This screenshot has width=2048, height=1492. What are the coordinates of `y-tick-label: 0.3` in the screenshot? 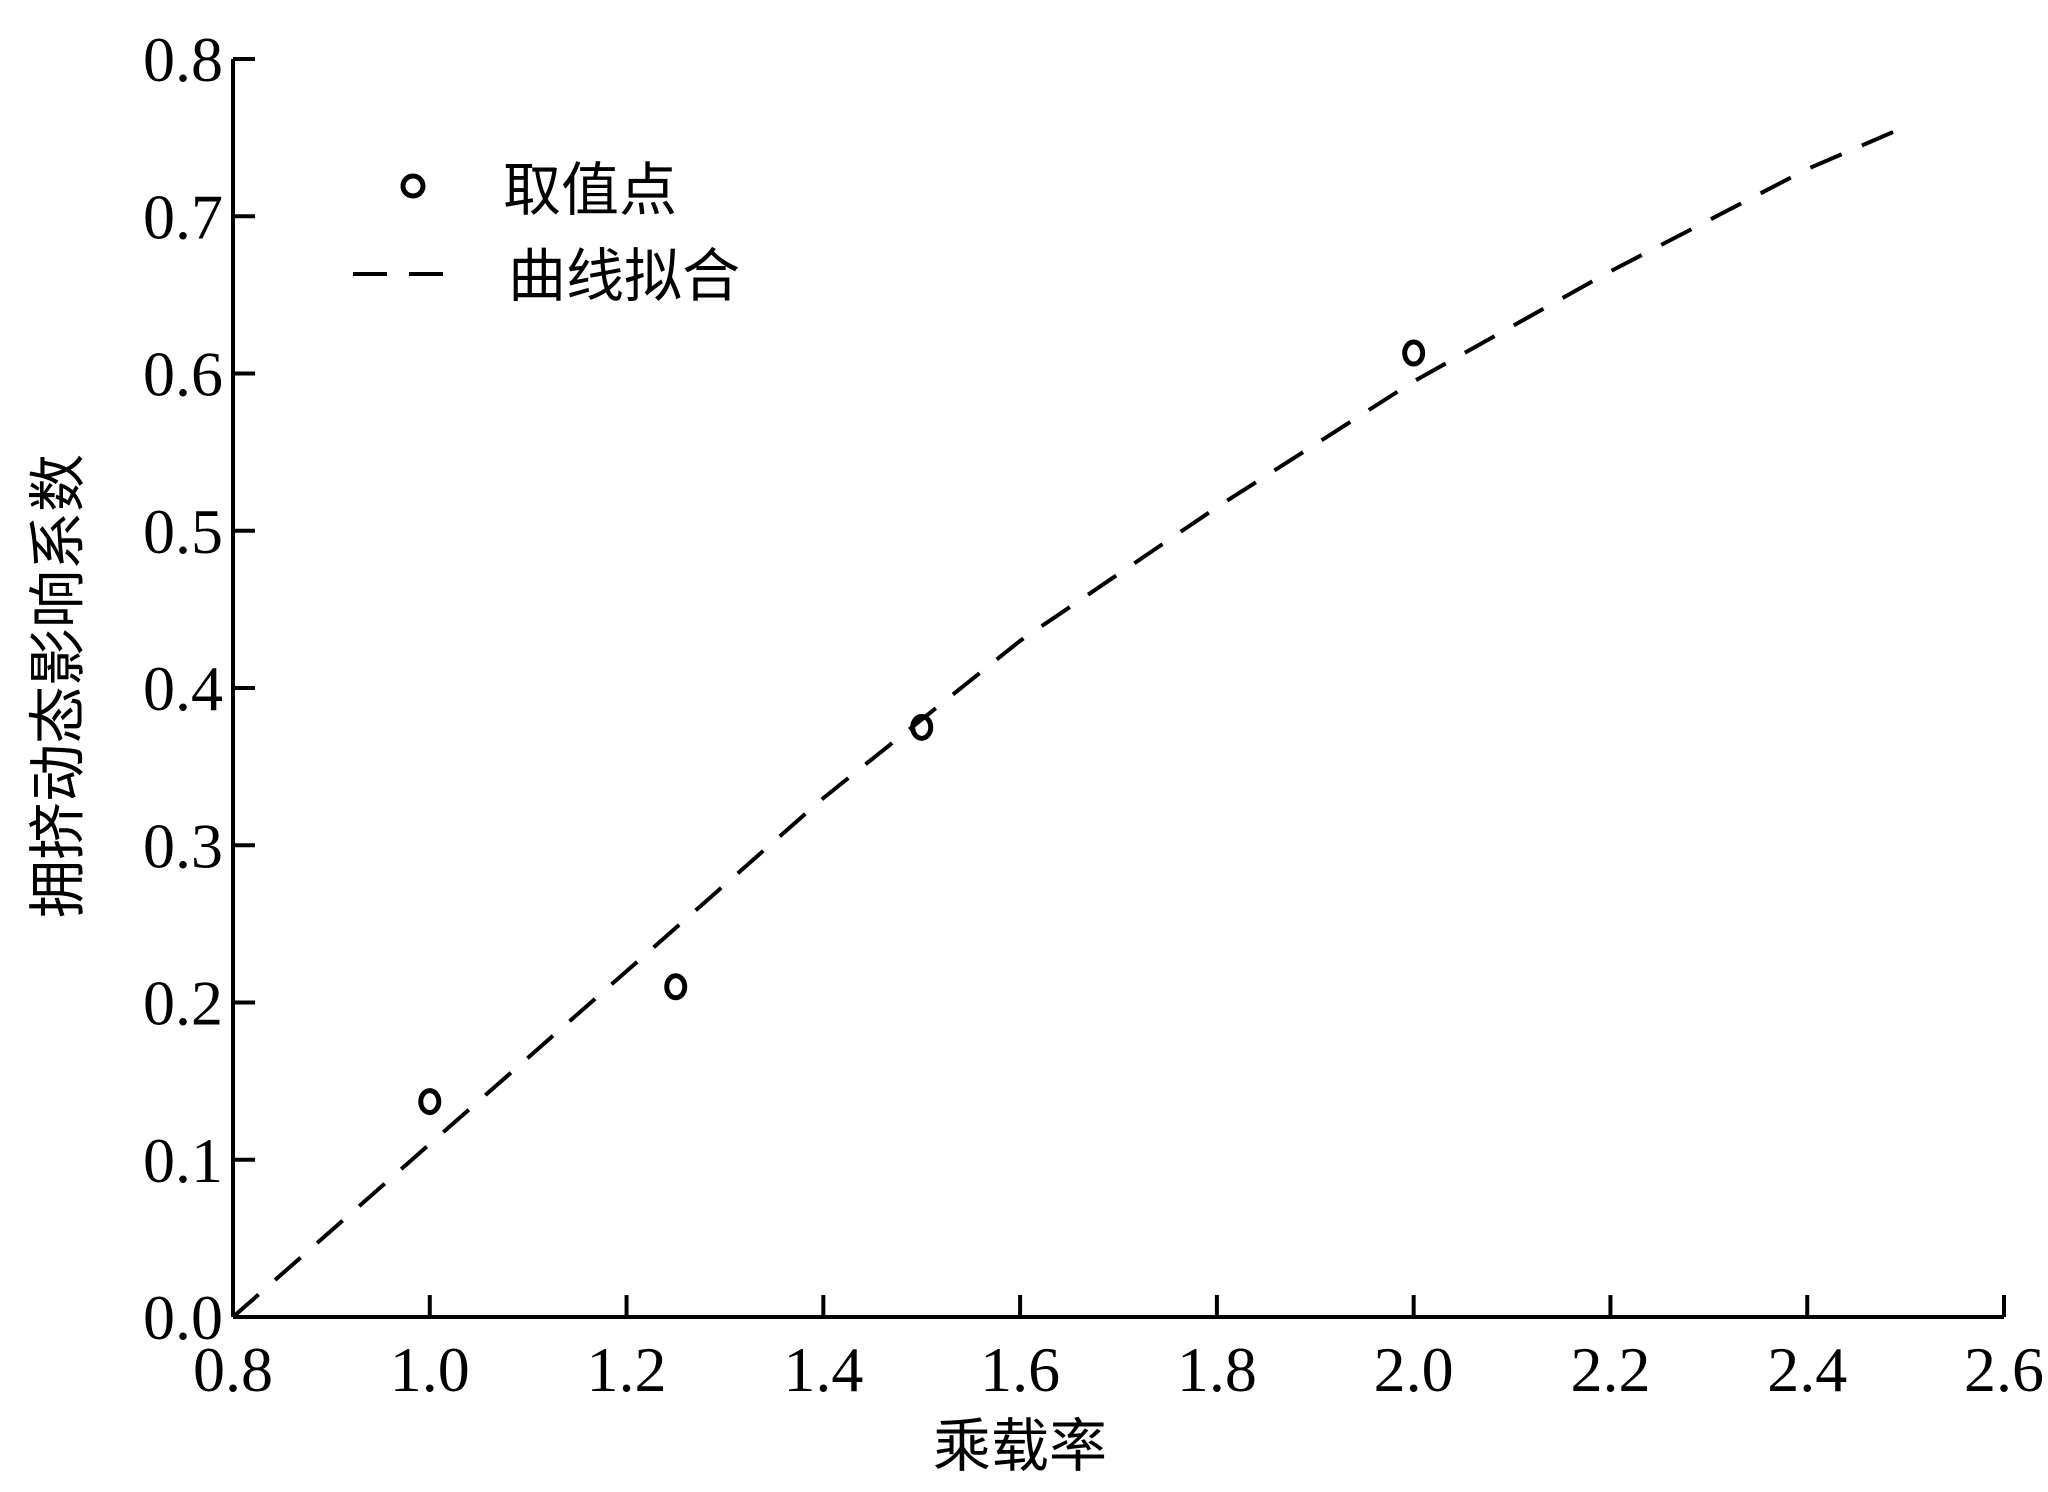 It's located at (183, 845).